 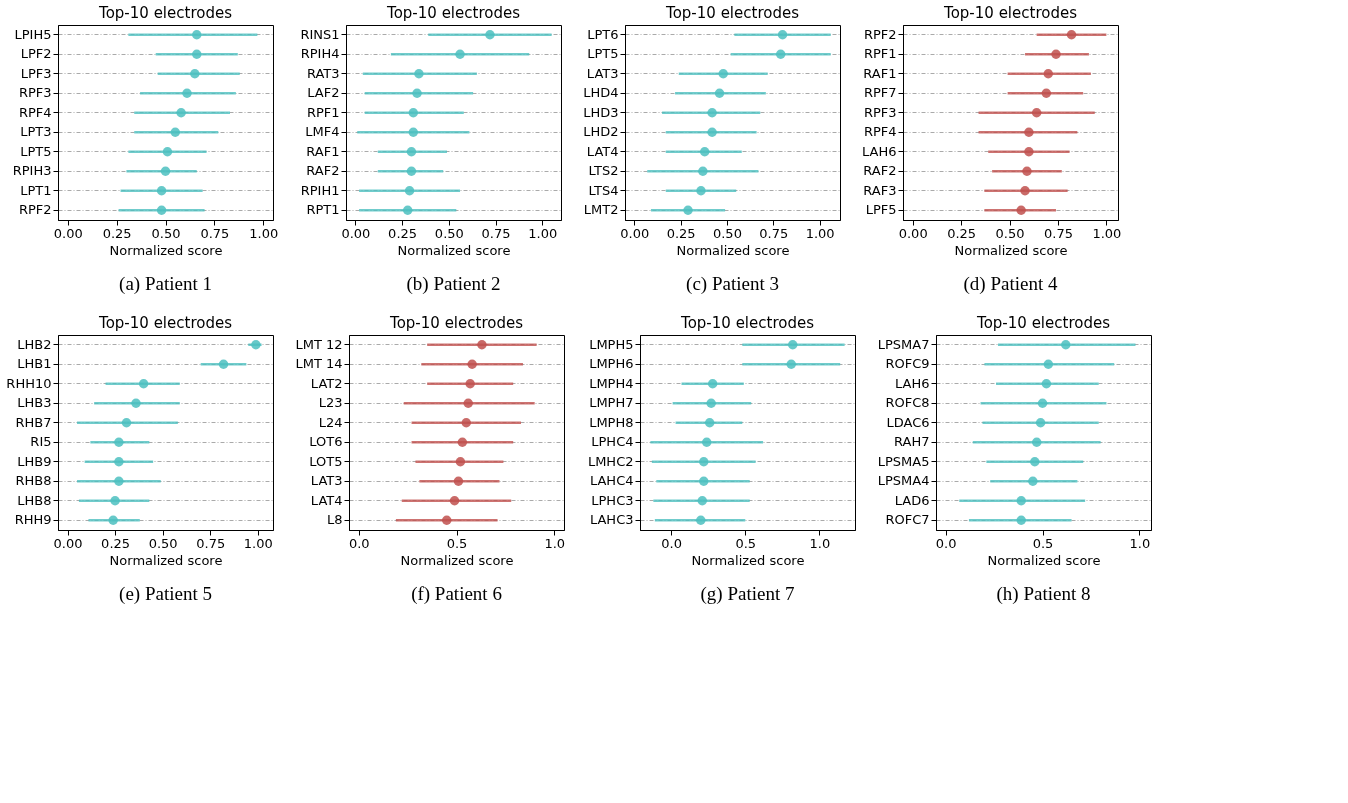 What do you see at coordinates (34, 461) in the screenshot?
I see `y-tick-label: LHB9` at bounding box center [34, 461].